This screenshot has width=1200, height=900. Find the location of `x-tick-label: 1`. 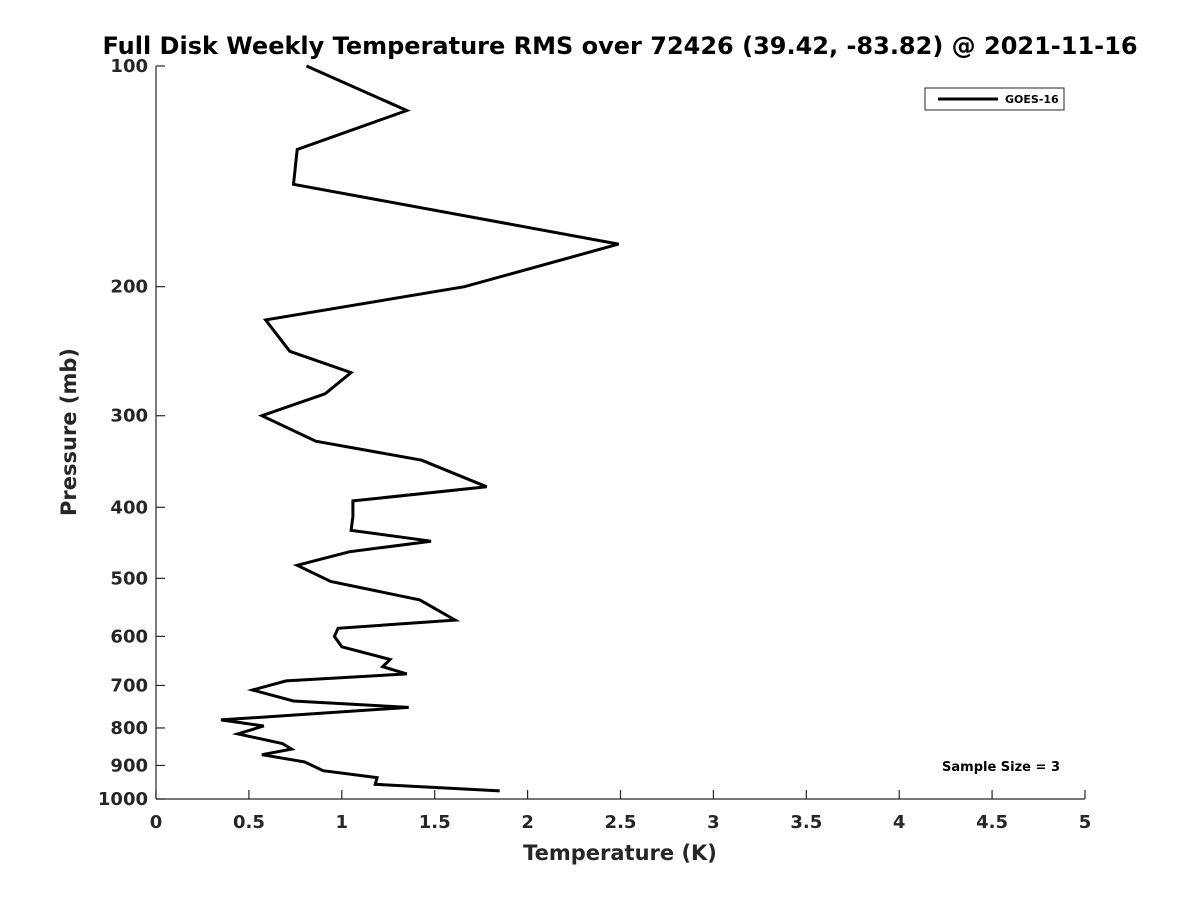

x-tick-label: 1 is located at coordinates (342, 822).